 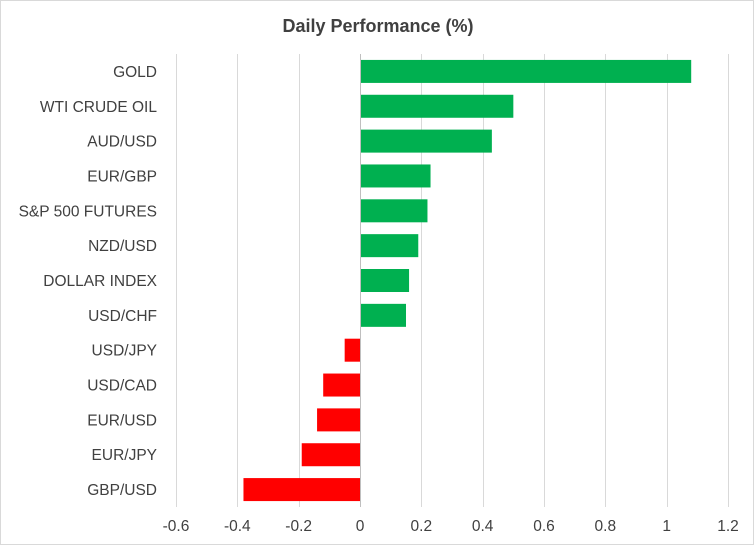 What do you see at coordinates (426, 141) in the screenshot?
I see `bar-aud-usd` at bounding box center [426, 141].